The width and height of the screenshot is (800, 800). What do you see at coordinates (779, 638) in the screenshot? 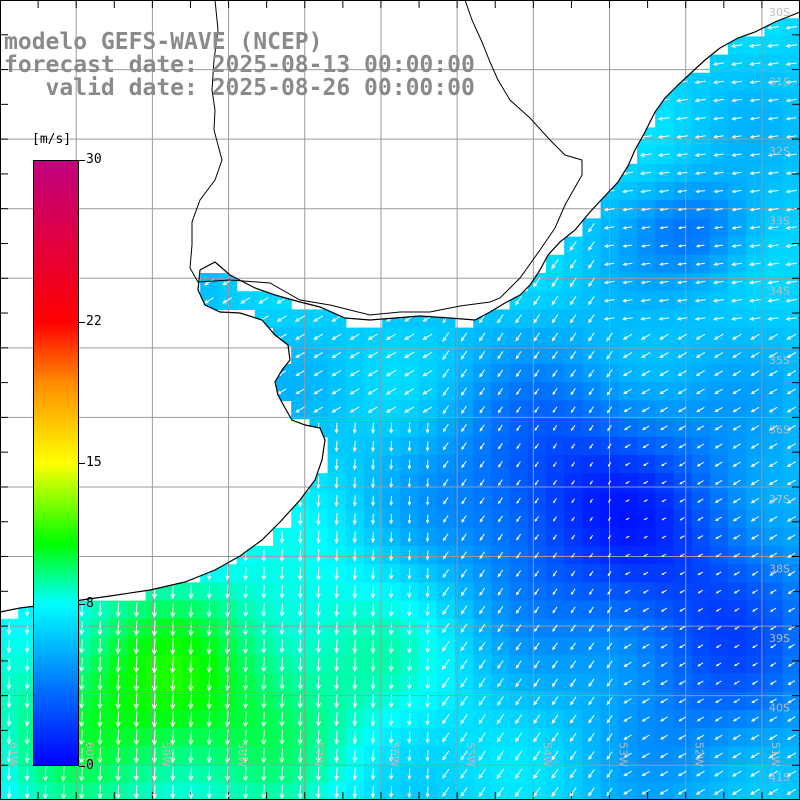
I see `latitude-label: 39S` at bounding box center [779, 638].